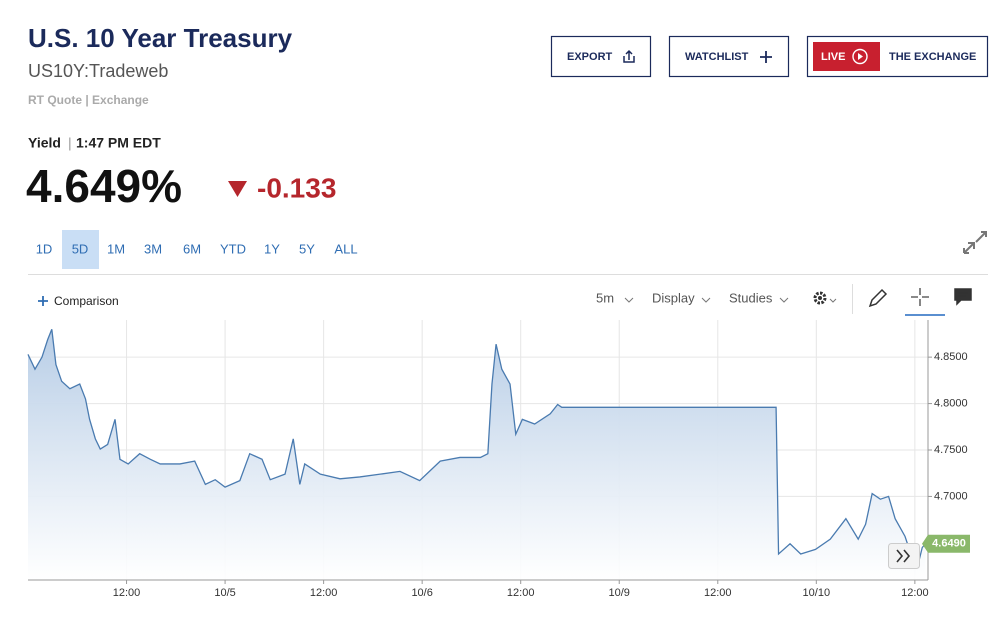  I want to click on exchange-label: THE EXCHANGE, so click(932, 57).